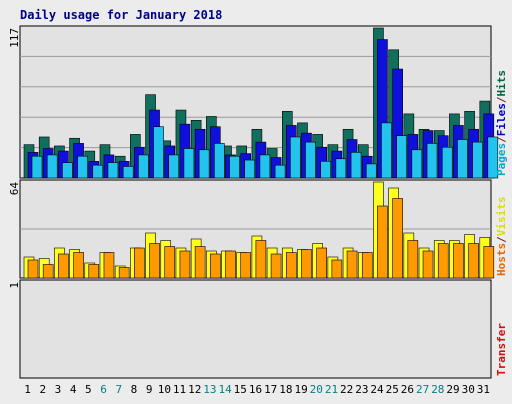 The image size is (512, 404). Describe the element at coordinates (501, 83) in the screenshot. I see `side-label-hits: Hits` at that location.